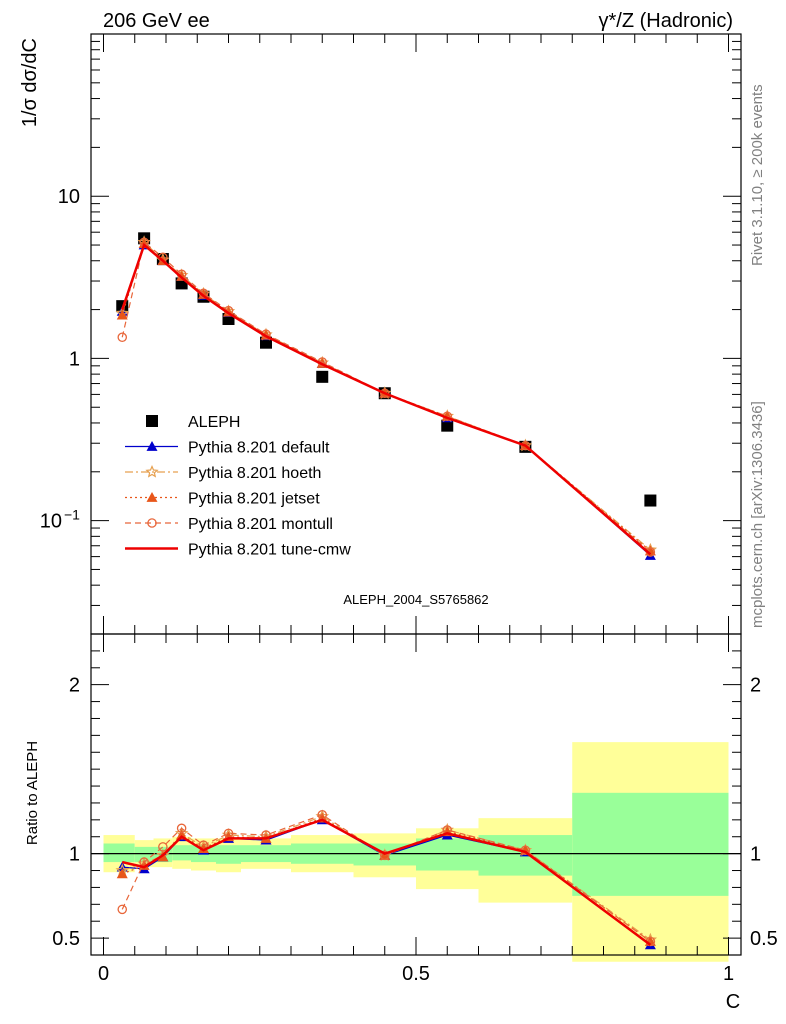 Image resolution: width=786 pixels, height=1024 pixels. I want to click on side-label-mcplots: mcplots.cern.ch [arXiv:1306.3436], so click(757, 514).